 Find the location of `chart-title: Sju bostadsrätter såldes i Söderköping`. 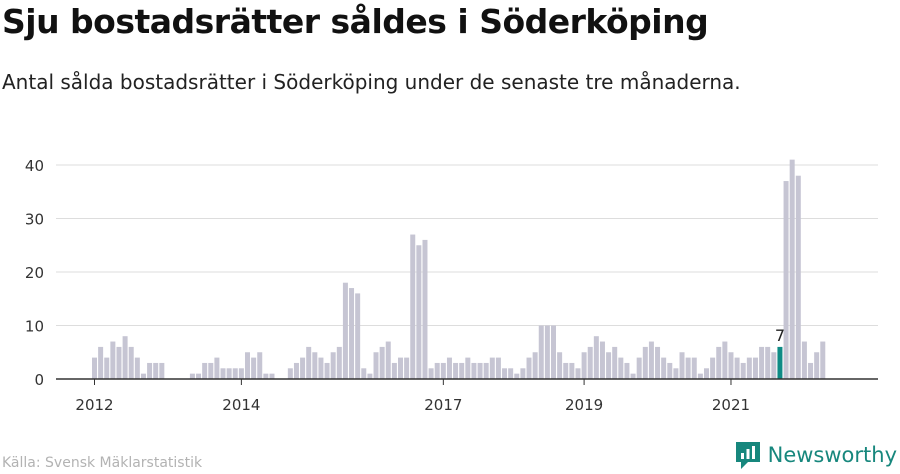

chart-title: Sju bostadsrätter såldes i Söderköping is located at coordinates (355, 21).